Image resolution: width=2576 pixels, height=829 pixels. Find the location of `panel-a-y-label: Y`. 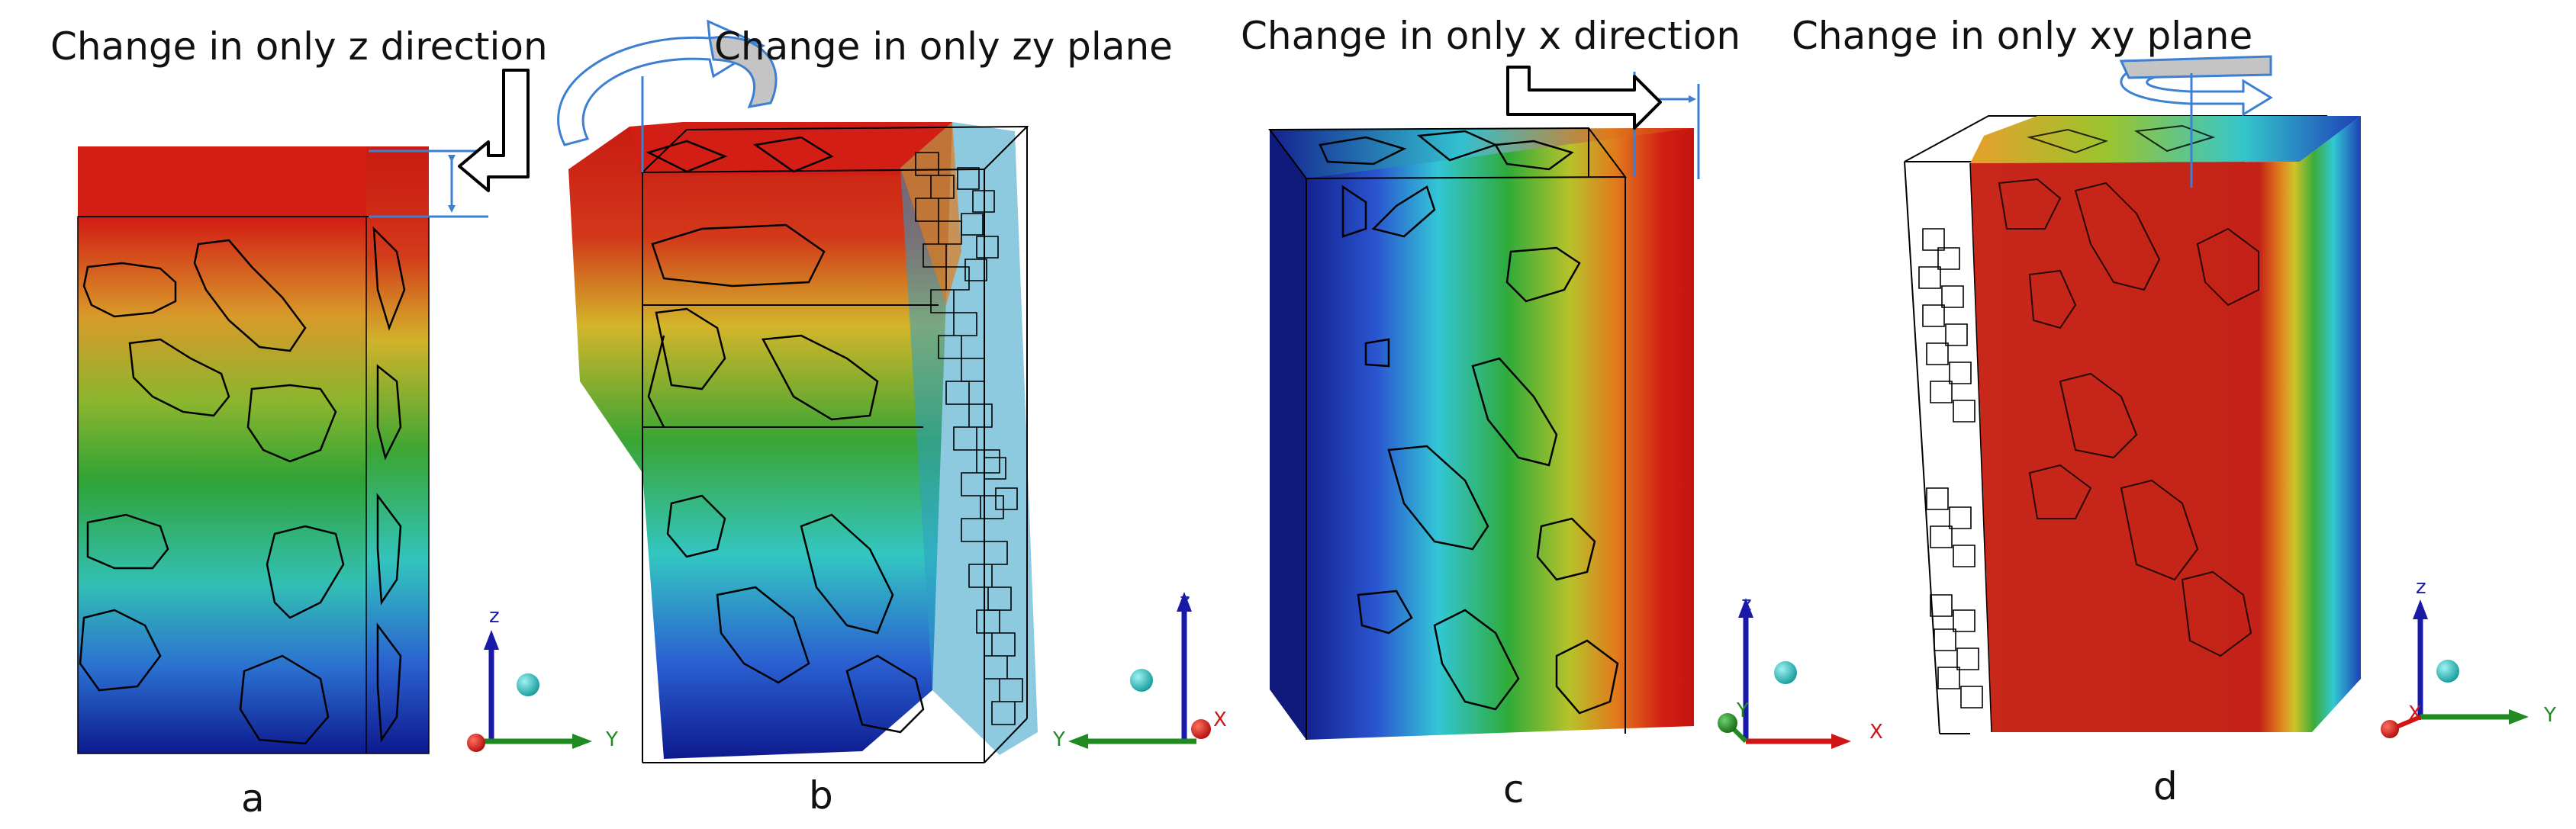

panel-a-y-label: Y is located at coordinates (611, 739).